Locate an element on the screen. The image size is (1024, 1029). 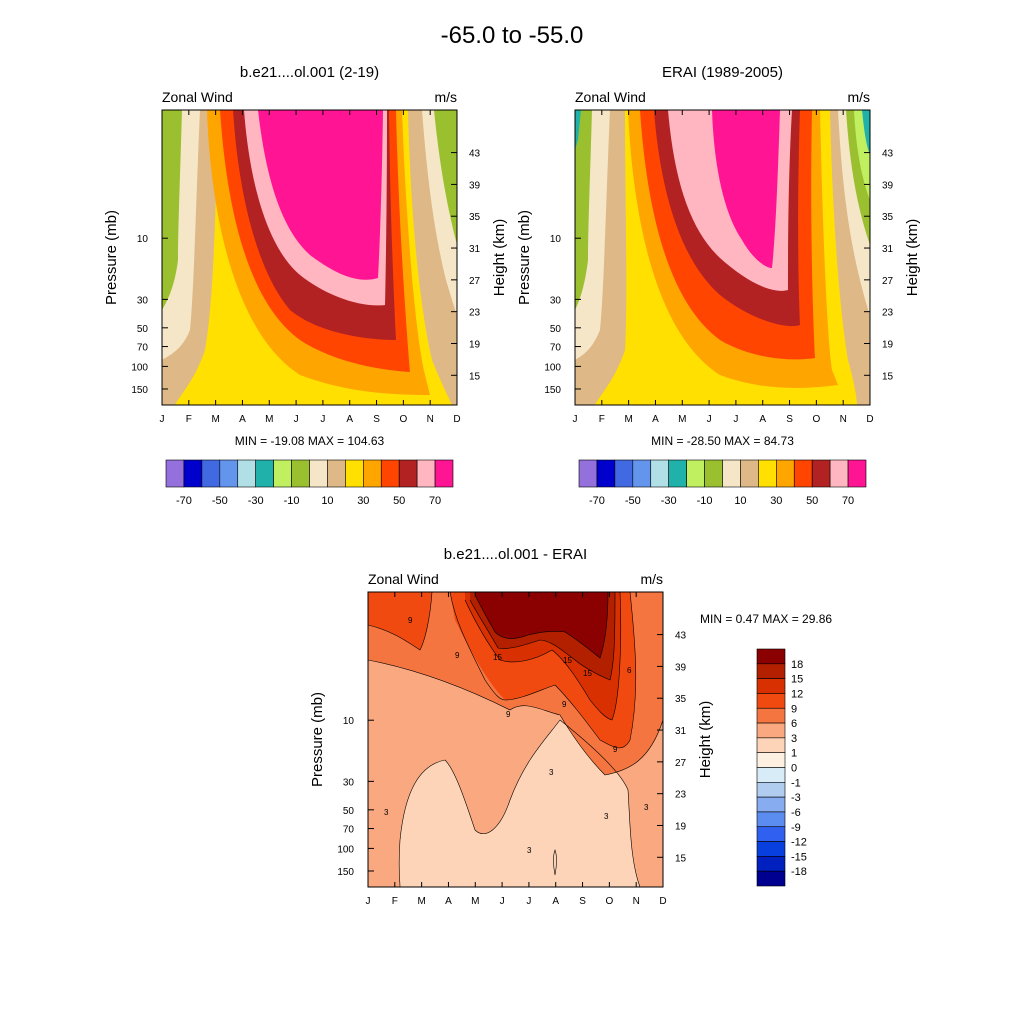
colorbar-label: 12 is located at coordinates (797, 694).